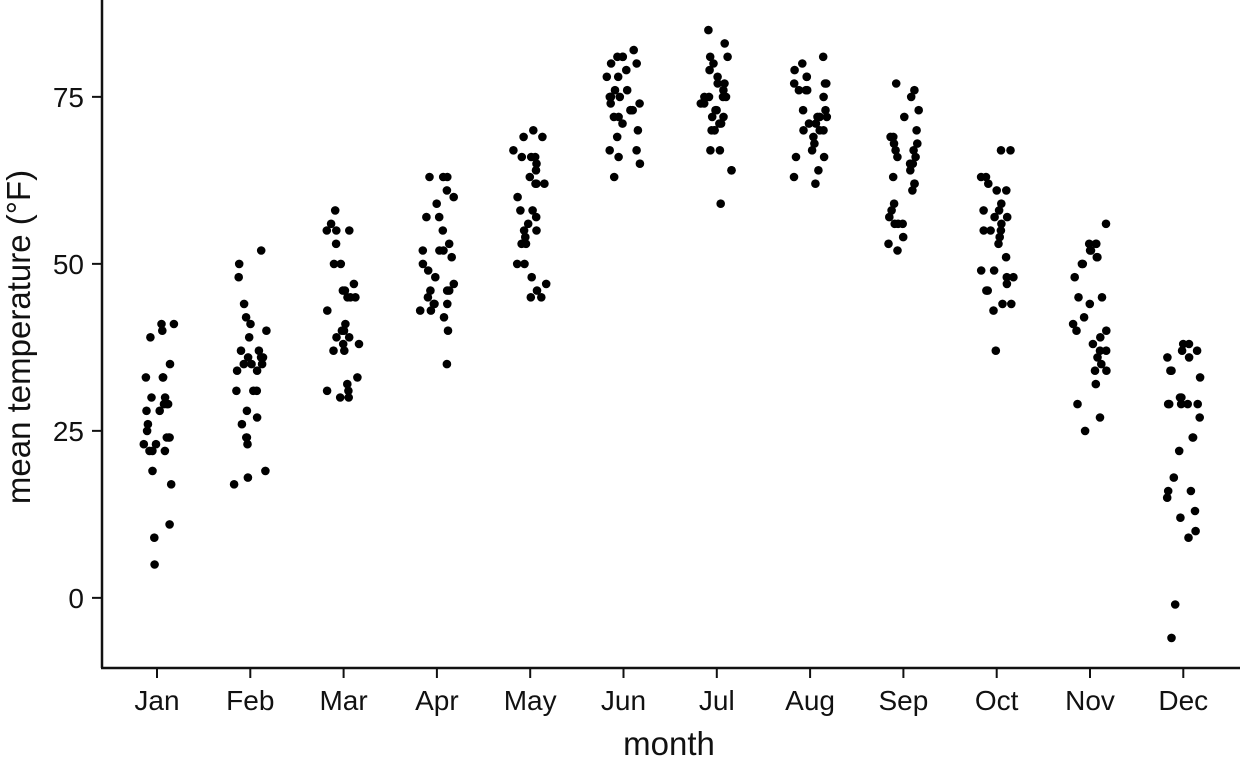 This screenshot has height=757, width=1240. What do you see at coordinates (623, 700) in the screenshot?
I see `x-tick-label: Jun` at bounding box center [623, 700].